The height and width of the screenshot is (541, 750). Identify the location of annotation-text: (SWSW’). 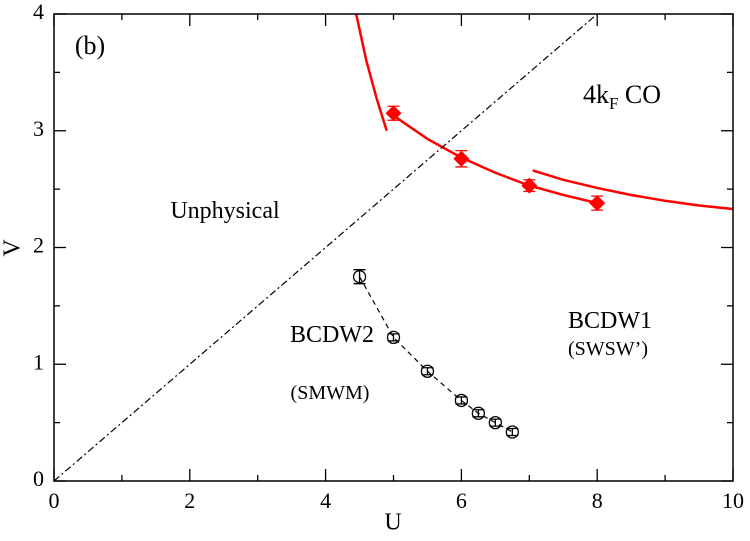
(608, 349).